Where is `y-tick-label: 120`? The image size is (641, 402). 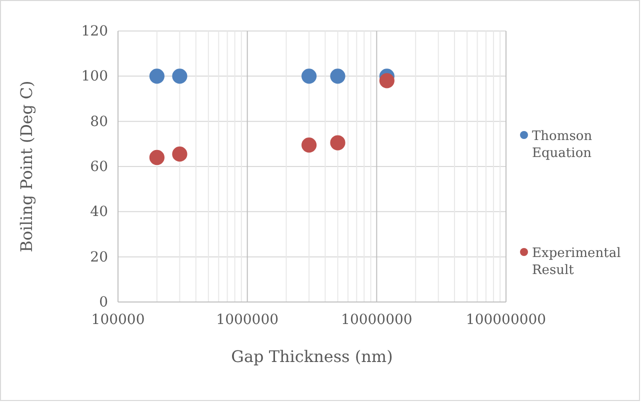
y-tick-label: 120 is located at coordinates (94, 31).